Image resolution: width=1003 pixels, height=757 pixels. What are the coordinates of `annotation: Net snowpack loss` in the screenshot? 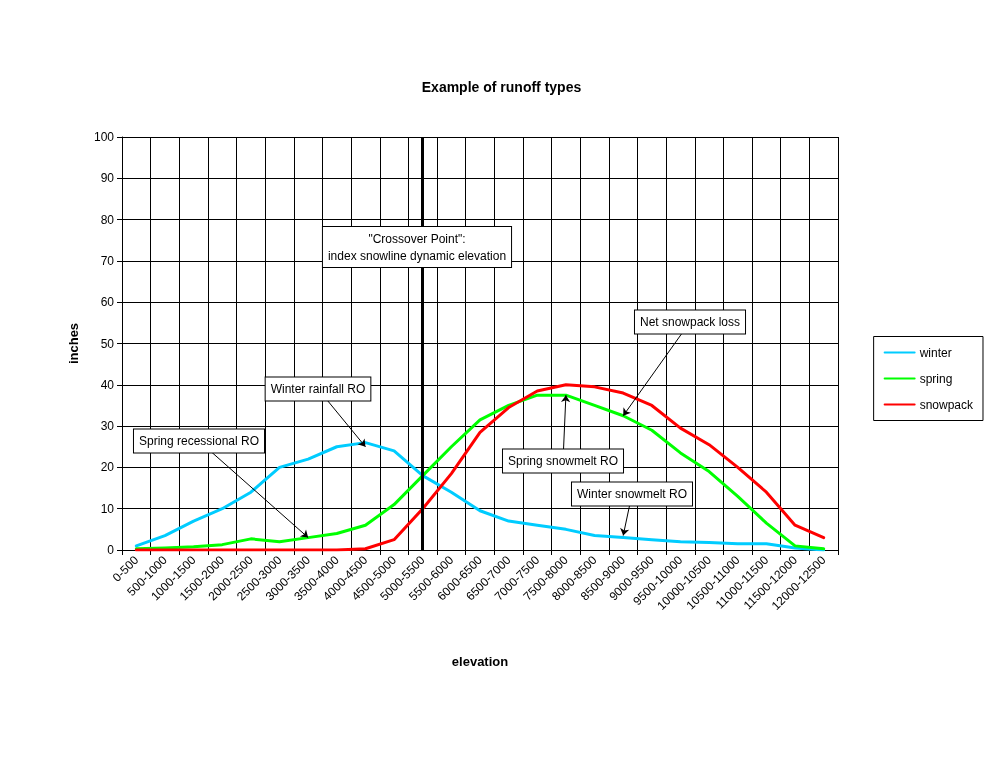 It's located at (690, 322).